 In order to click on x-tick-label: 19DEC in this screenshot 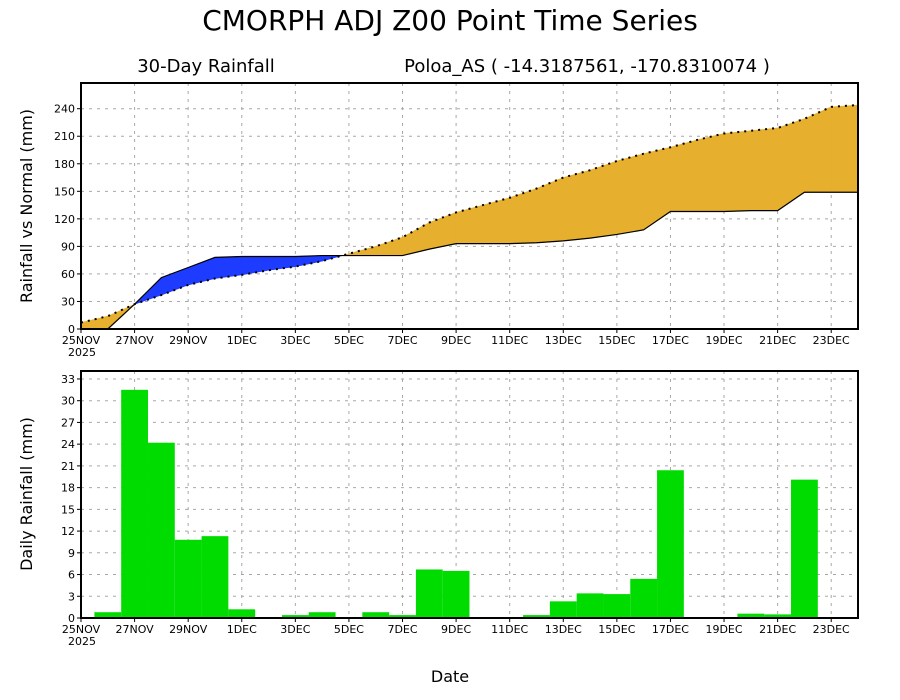, I will do `click(723, 340)`.